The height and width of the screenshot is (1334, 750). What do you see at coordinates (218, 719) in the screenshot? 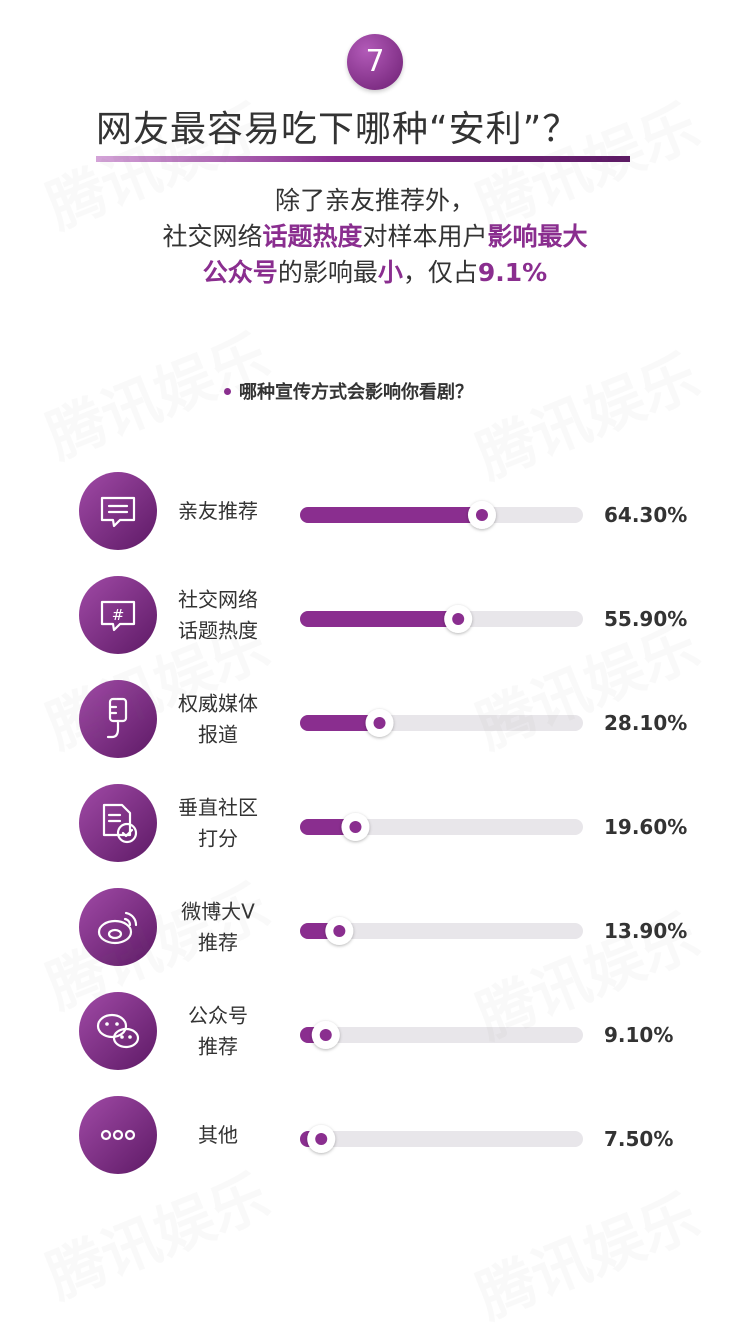
I see `category-label: 权威媒体报道` at bounding box center [218, 719].